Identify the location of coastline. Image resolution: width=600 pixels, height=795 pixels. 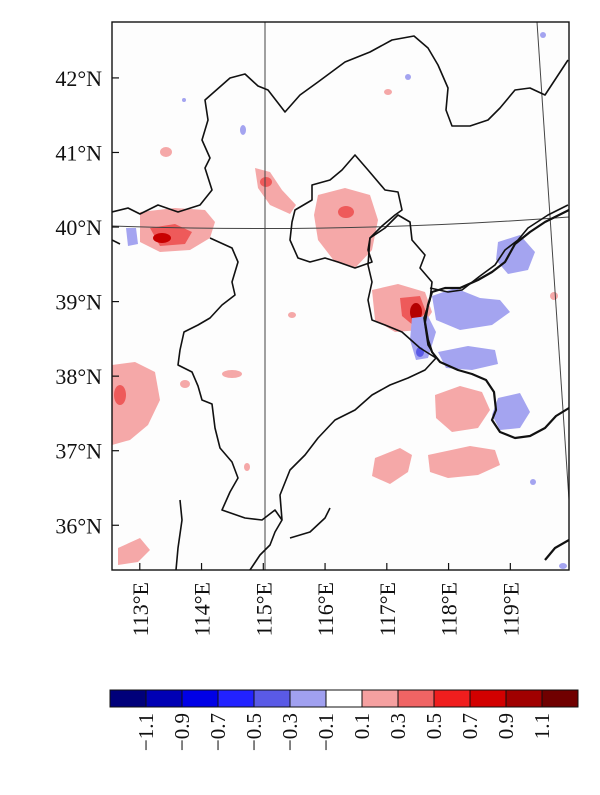
(496, 385).